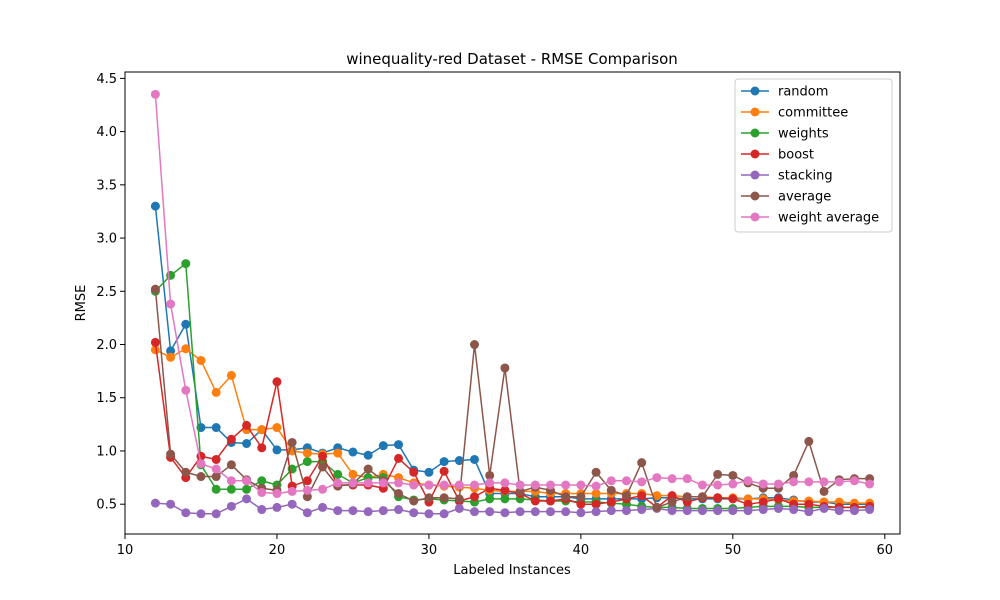  I want to click on legend-label: committee, so click(813, 113).